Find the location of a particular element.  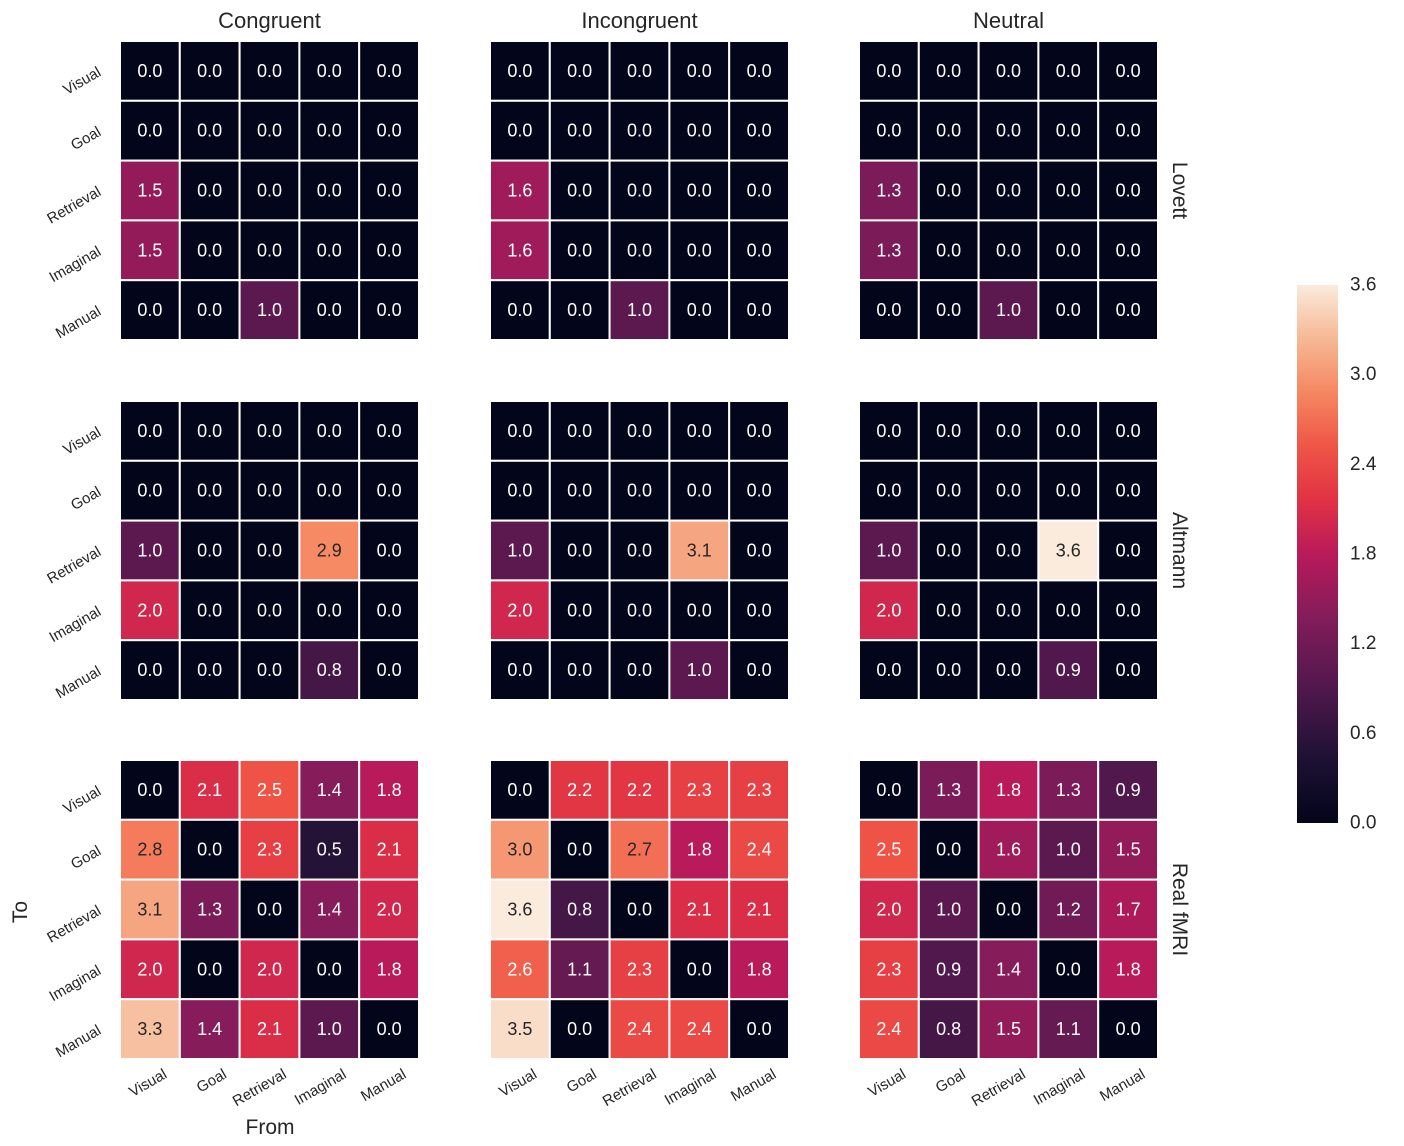

x-axis-label: From is located at coordinates (270, 1127).